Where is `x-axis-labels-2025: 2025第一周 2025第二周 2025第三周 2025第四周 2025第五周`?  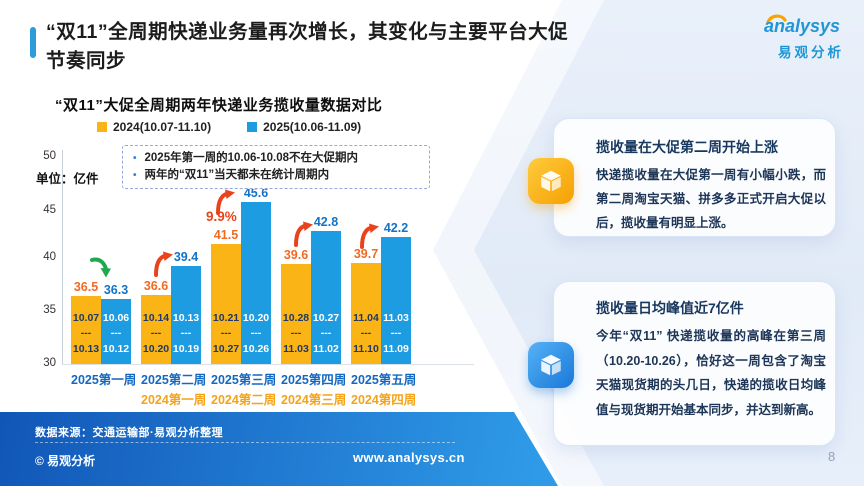
x-axis-labels-2025: 2025第一周 2025第二周 2025第三周 2025第四周 2025第五周 is located at coordinates (244, 378).